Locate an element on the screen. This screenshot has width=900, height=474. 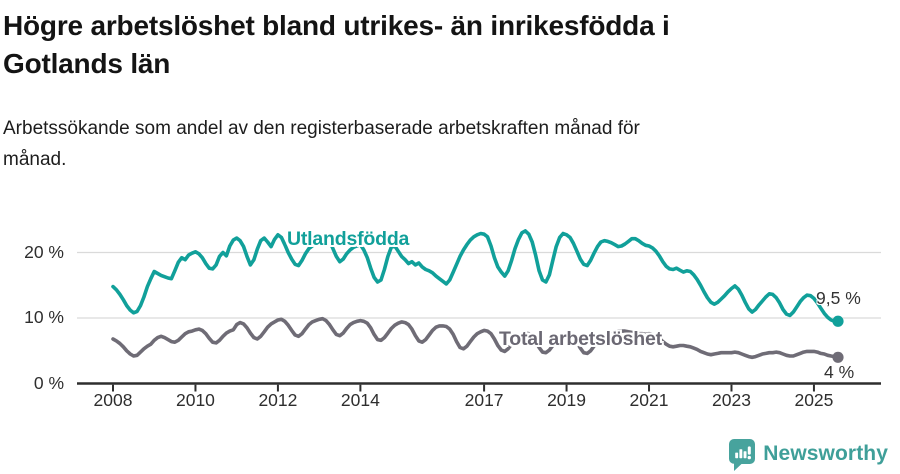
x-axis-tick-label: 2008 is located at coordinates (113, 400).